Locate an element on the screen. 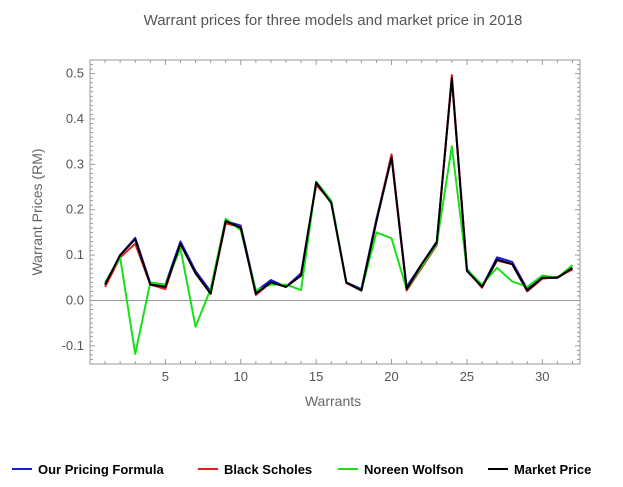 The height and width of the screenshot is (487, 623). y-tick-label: -0.1 is located at coordinates (73, 345).